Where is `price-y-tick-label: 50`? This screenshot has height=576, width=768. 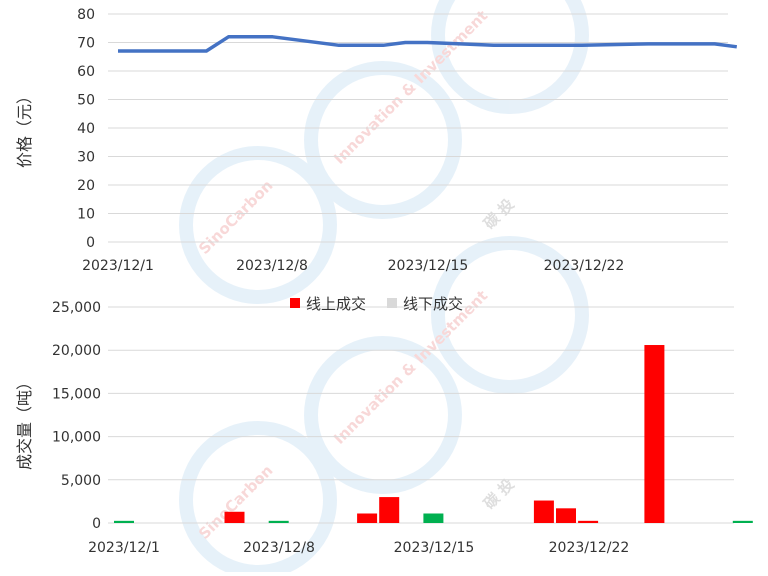
price-y-tick-label: 50 is located at coordinates (86, 101).